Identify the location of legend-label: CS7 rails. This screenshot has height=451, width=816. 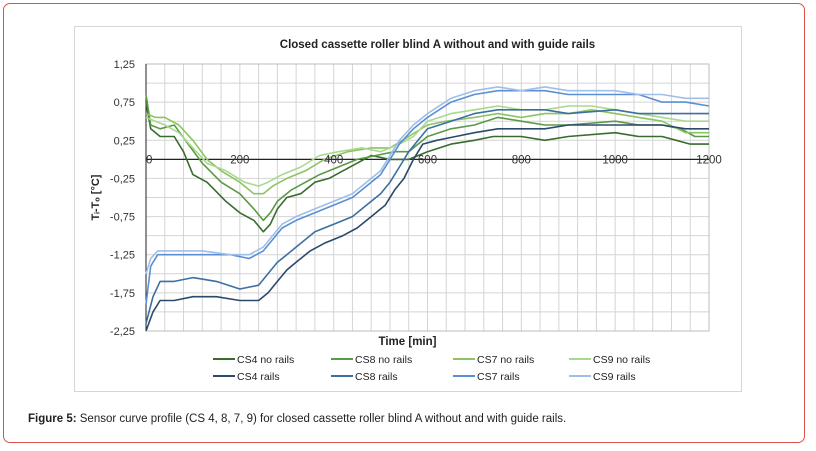
(498, 377).